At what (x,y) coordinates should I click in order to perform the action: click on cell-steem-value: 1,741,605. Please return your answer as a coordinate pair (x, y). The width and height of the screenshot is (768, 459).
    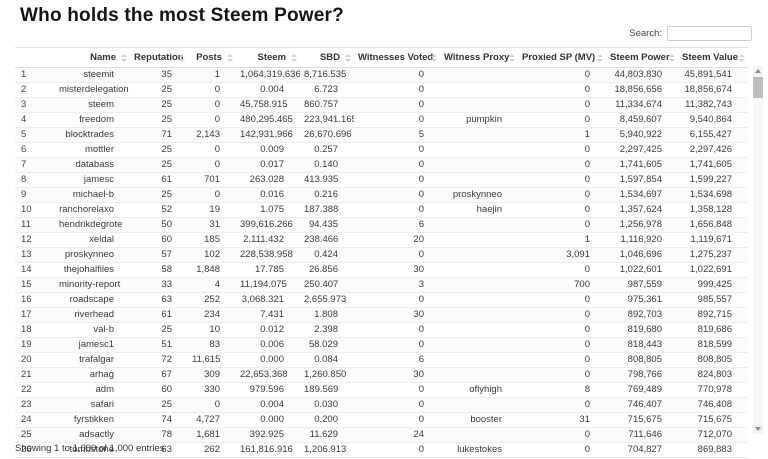
    Looking at the image, I should click on (713, 165).